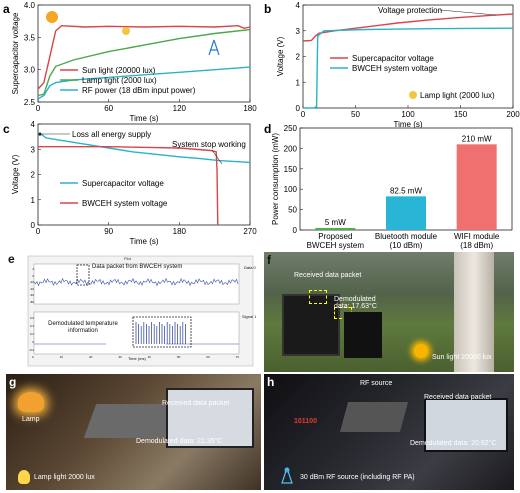 Image resolution: width=520 pixels, height=493 pixels. Describe the element at coordinates (363, 335) in the screenshot. I see `receiver-unit` at that location.